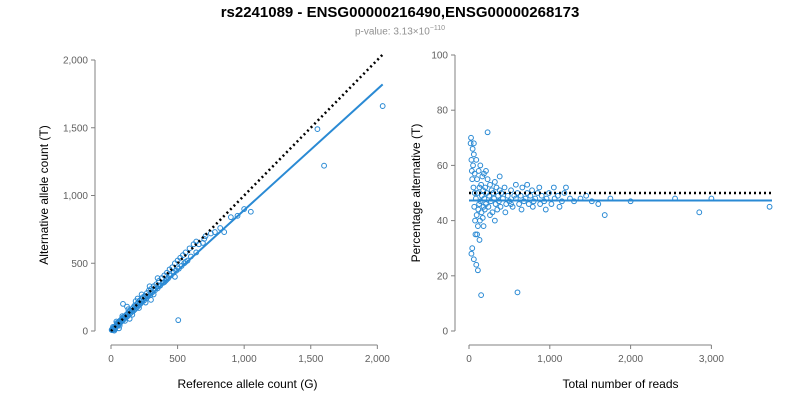 The image size is (800, 400). Describe the element at coordinates (445, 332) in the screenshot. I see `right-y-tick-label: 0` at that location.